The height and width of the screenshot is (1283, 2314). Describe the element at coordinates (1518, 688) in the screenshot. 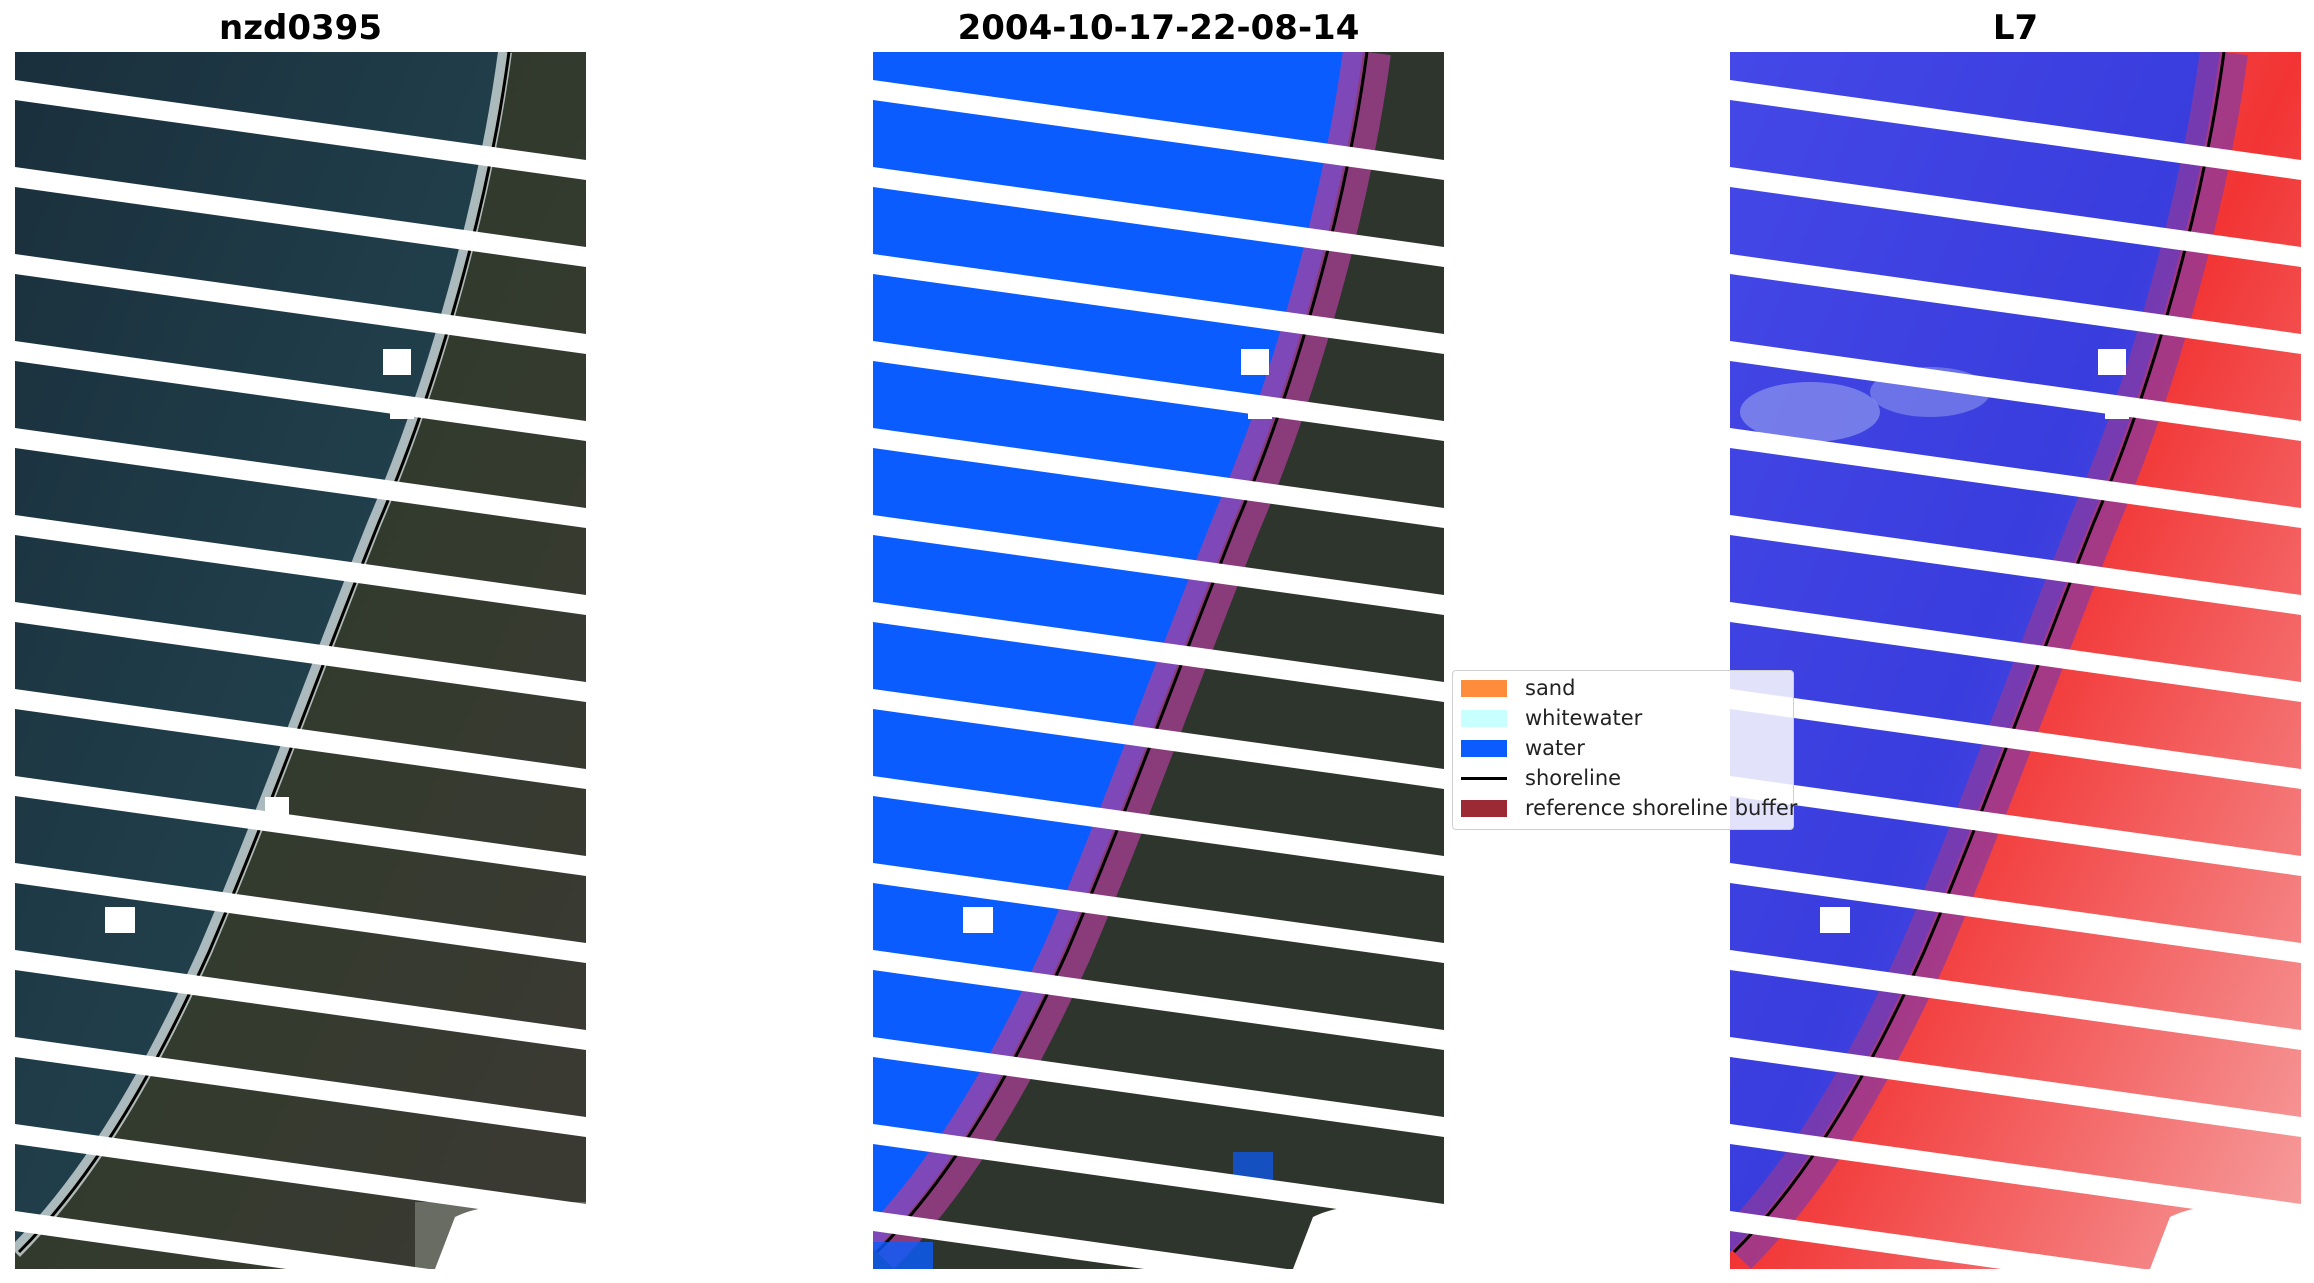

I see `legend-item-sand: sand` at that location.